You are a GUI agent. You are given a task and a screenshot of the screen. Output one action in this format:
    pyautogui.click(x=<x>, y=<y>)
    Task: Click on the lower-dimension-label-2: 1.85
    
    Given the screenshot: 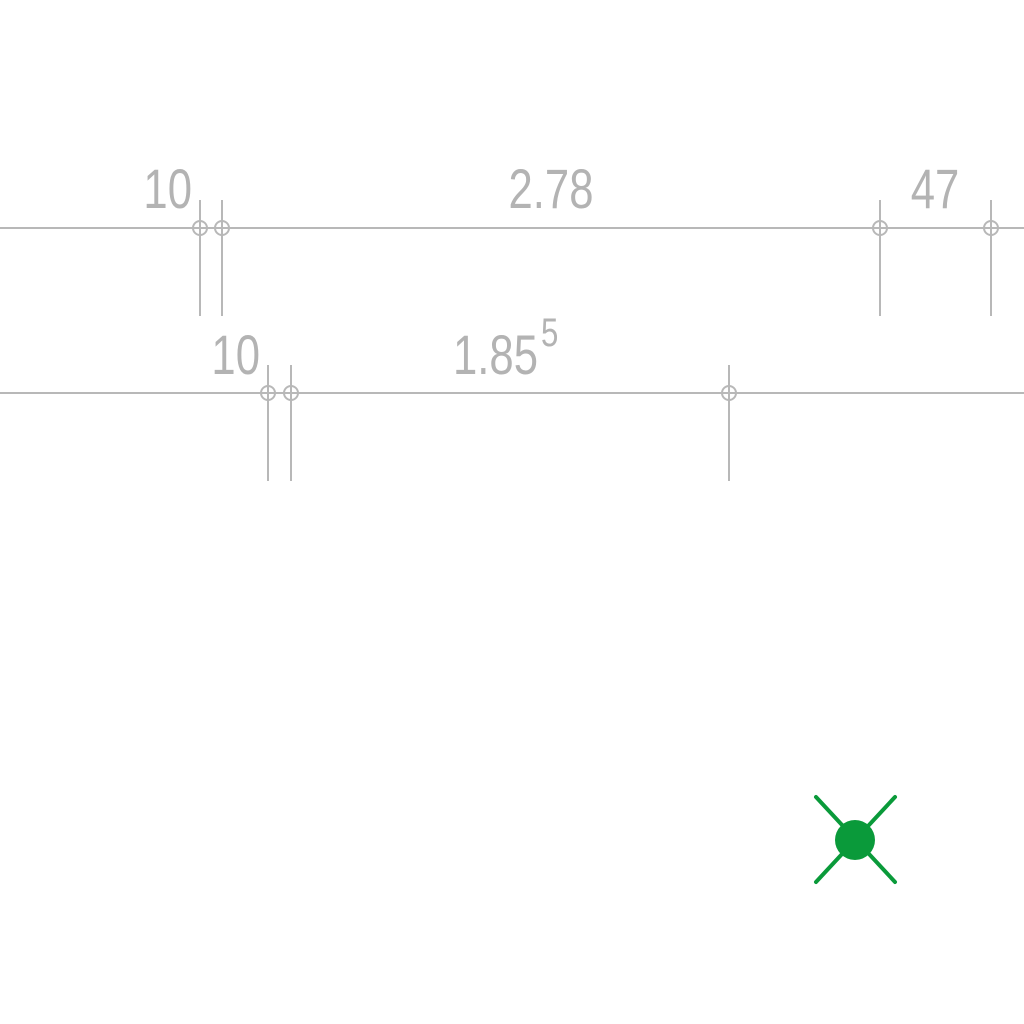 What is the action you would take?
    pyautogui.click(x=495, y=355)
    